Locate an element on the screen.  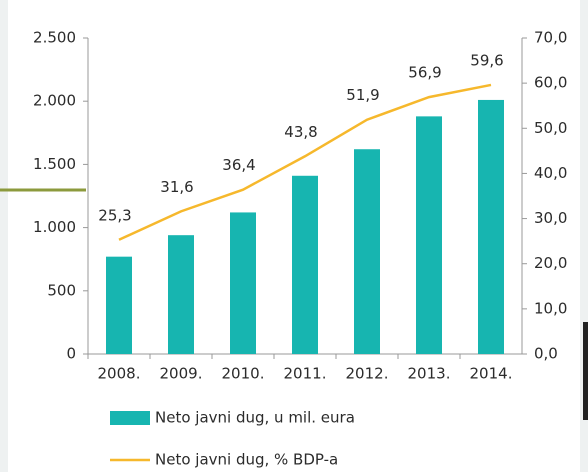
data-label: 51,9 is located at coordinates (362, 95).